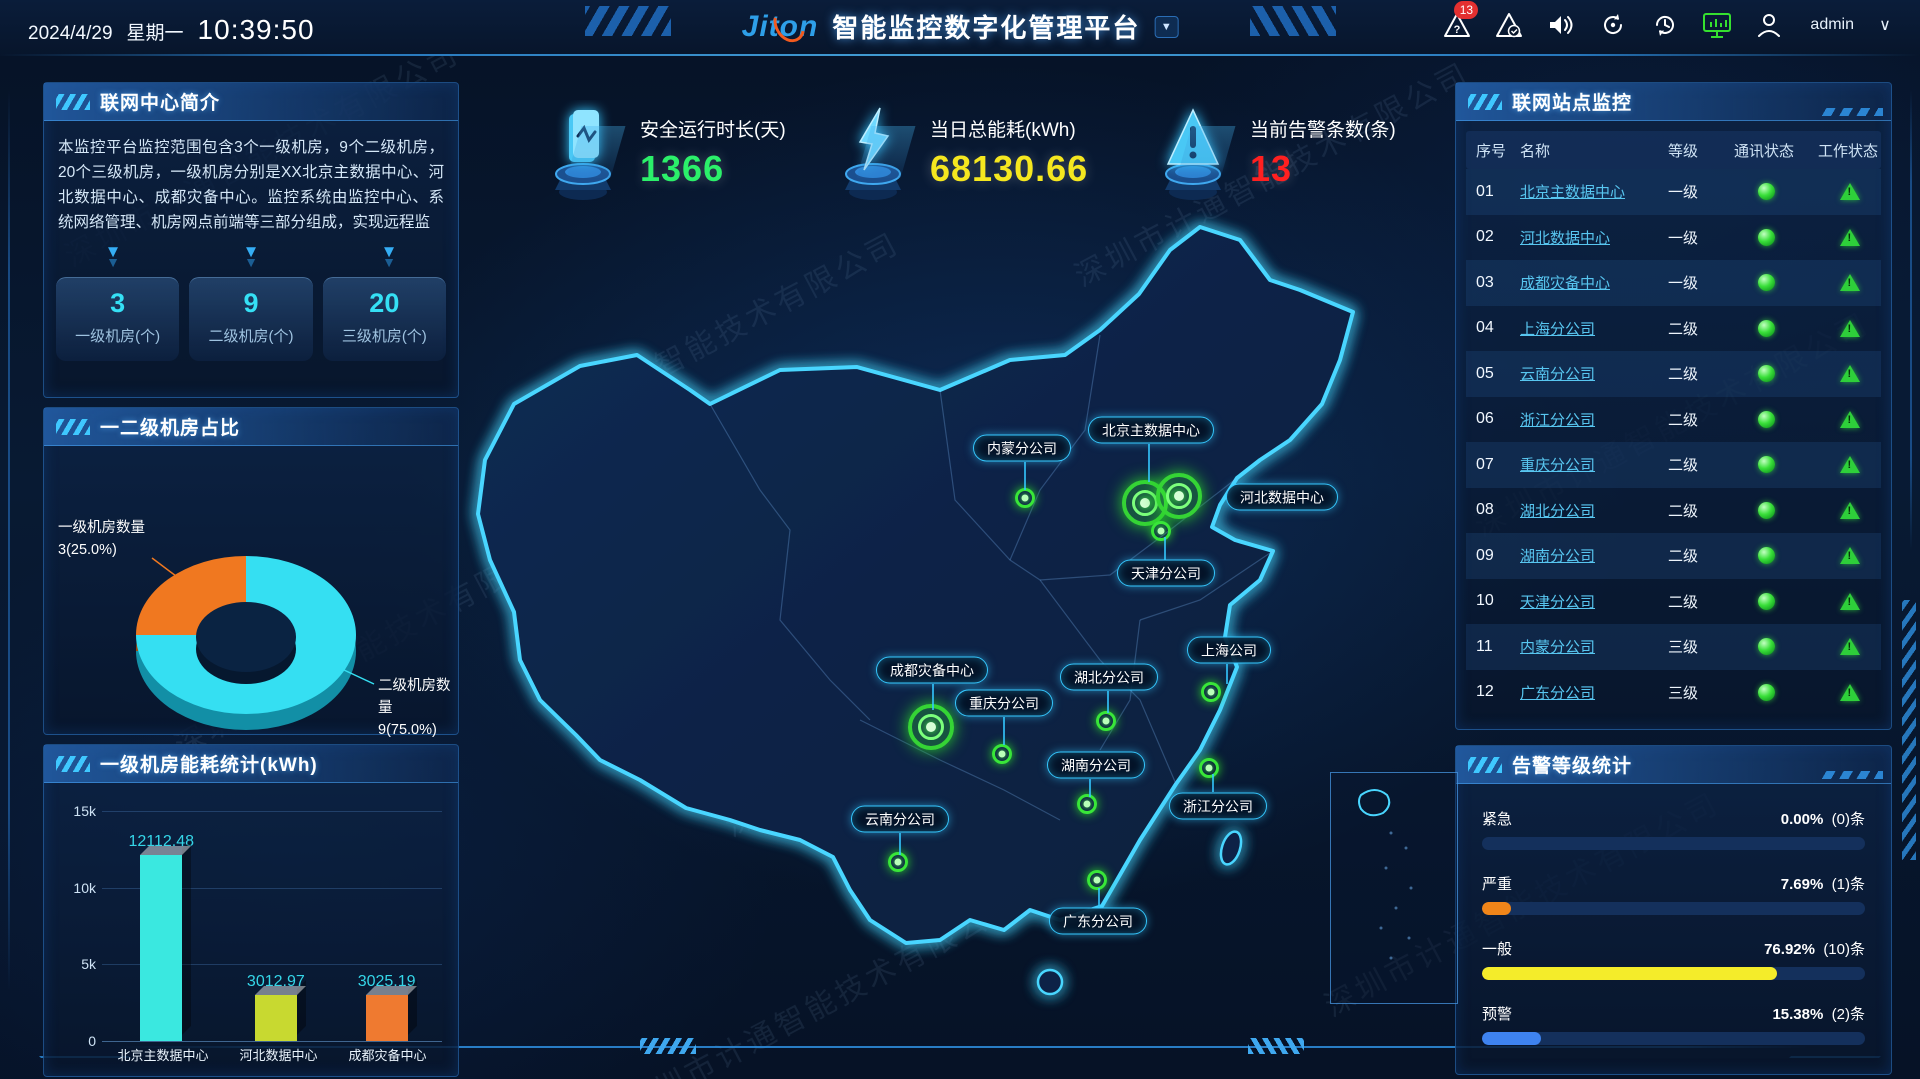  I want to click on user-icon, so click(1769, 25).